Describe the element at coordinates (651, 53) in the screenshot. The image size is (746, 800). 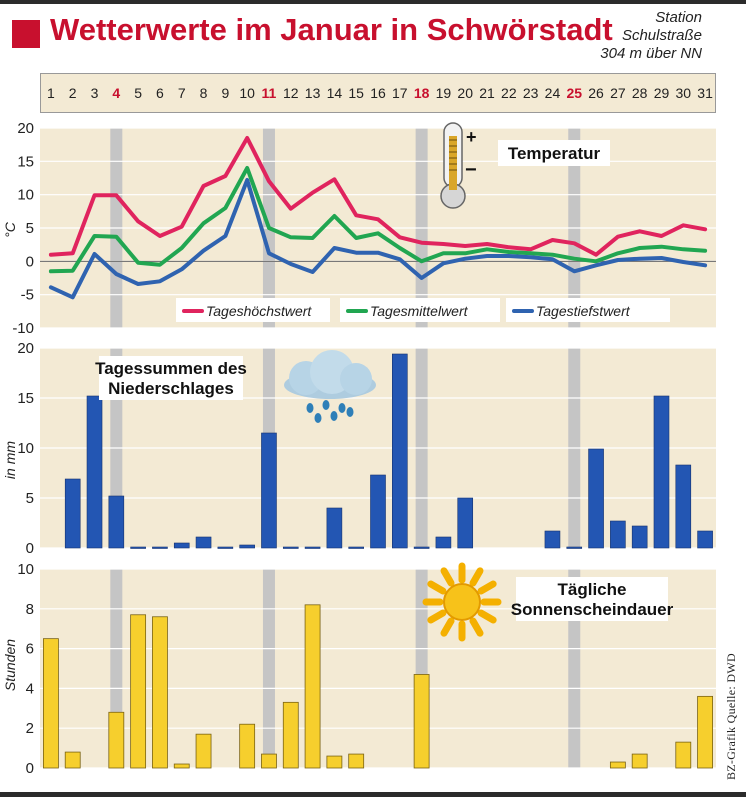
I see `station-altitude: 304 m über NN` at that location.